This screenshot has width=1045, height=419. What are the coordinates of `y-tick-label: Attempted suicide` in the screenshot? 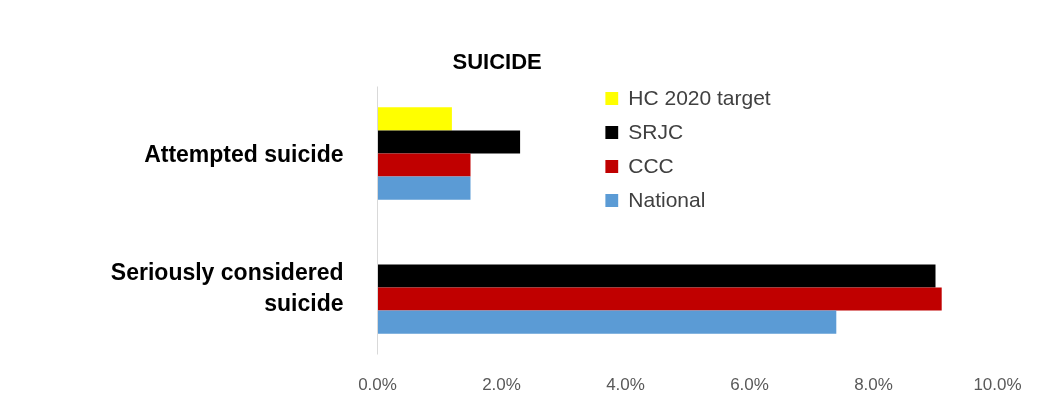 It's located at (244, 153).